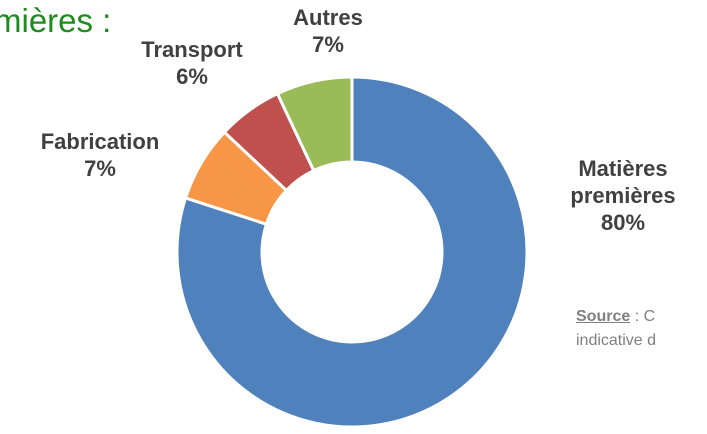 Image resolution: width=707 pixels, height=434 pixels. I want to click on source-text: : C, so click(643, 316).